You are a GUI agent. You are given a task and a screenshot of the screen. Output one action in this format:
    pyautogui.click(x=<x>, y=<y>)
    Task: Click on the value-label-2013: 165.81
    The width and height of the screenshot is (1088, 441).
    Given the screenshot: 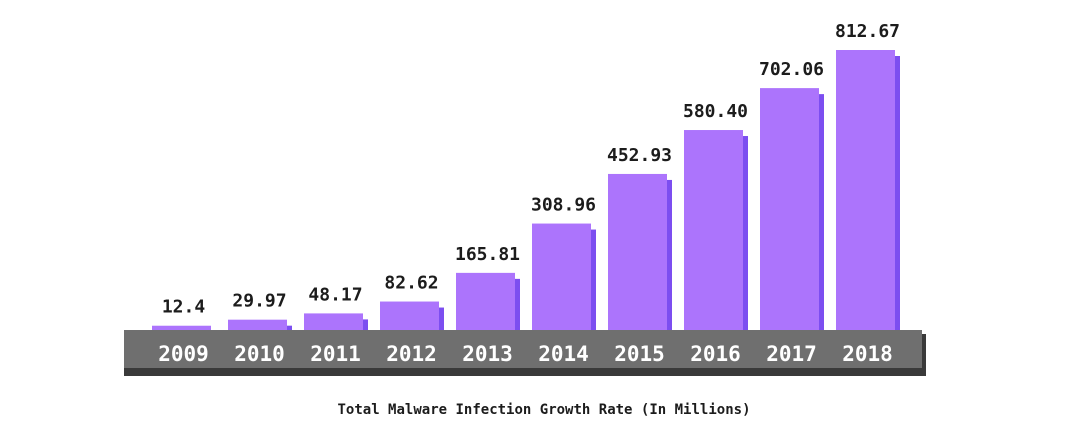 What is the action you would take?
    pyautogui.click(x=487, y=254)
    